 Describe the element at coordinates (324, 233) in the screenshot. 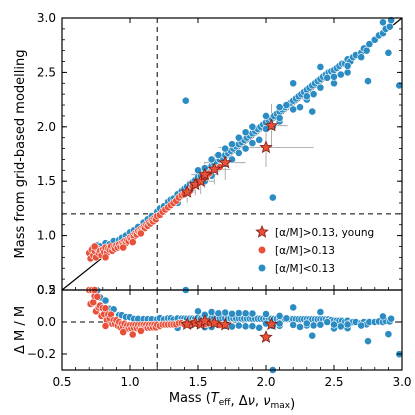

I see `legend-label: [α/M]>0.13, young` at that location.